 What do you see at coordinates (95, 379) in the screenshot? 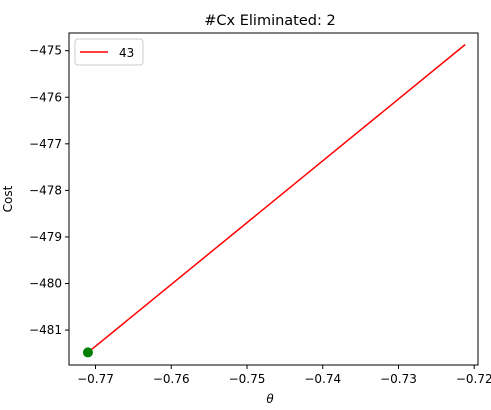
I see `x-tick-label: −0.77` at bounding box center [95, 379].